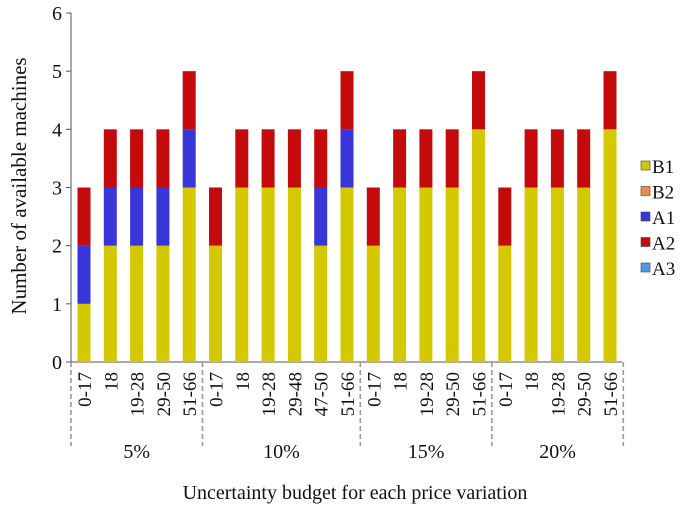  I want to click on y-axis-label: Number of available machines, so click(19, 185).